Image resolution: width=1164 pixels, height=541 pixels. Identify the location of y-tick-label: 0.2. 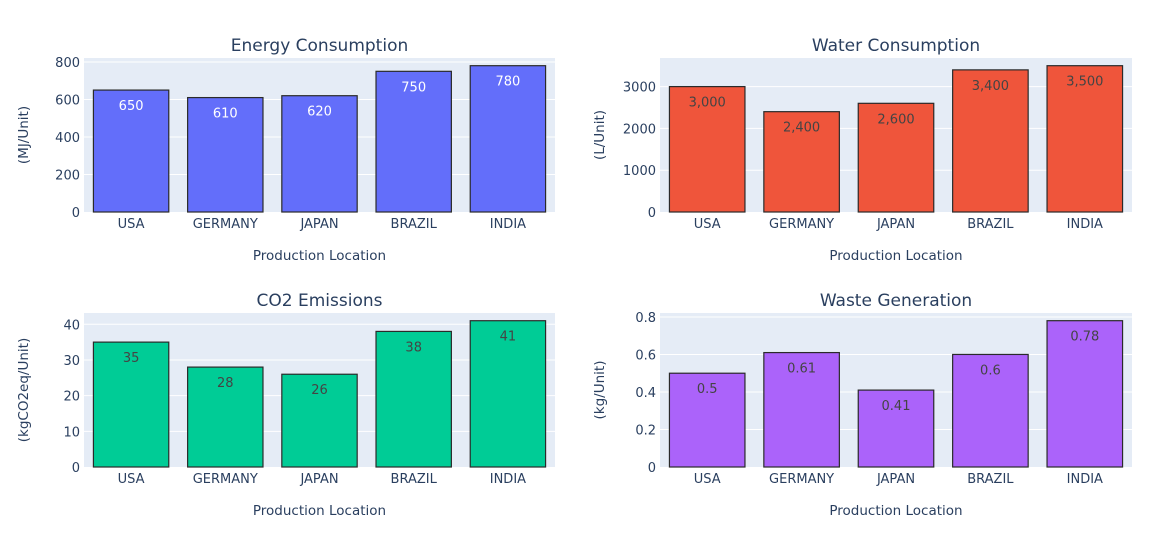
(645, 430).